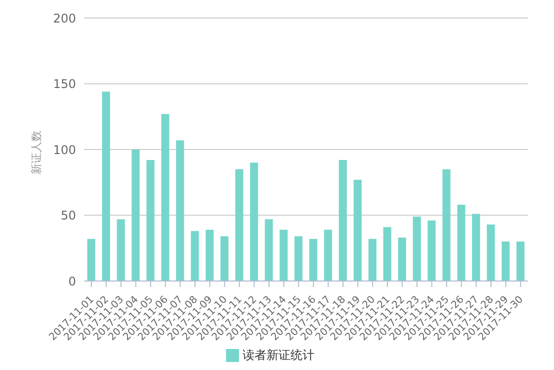 This screenshot has height=370, width=554. What do you see at coordinates (278, 355) in the screenshot?
I see `legend-label: 读者新证统计` at bounding box center [278, 355].